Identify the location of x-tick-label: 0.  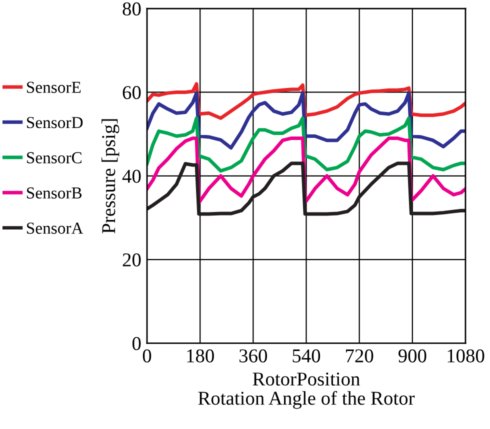
(147, 355).